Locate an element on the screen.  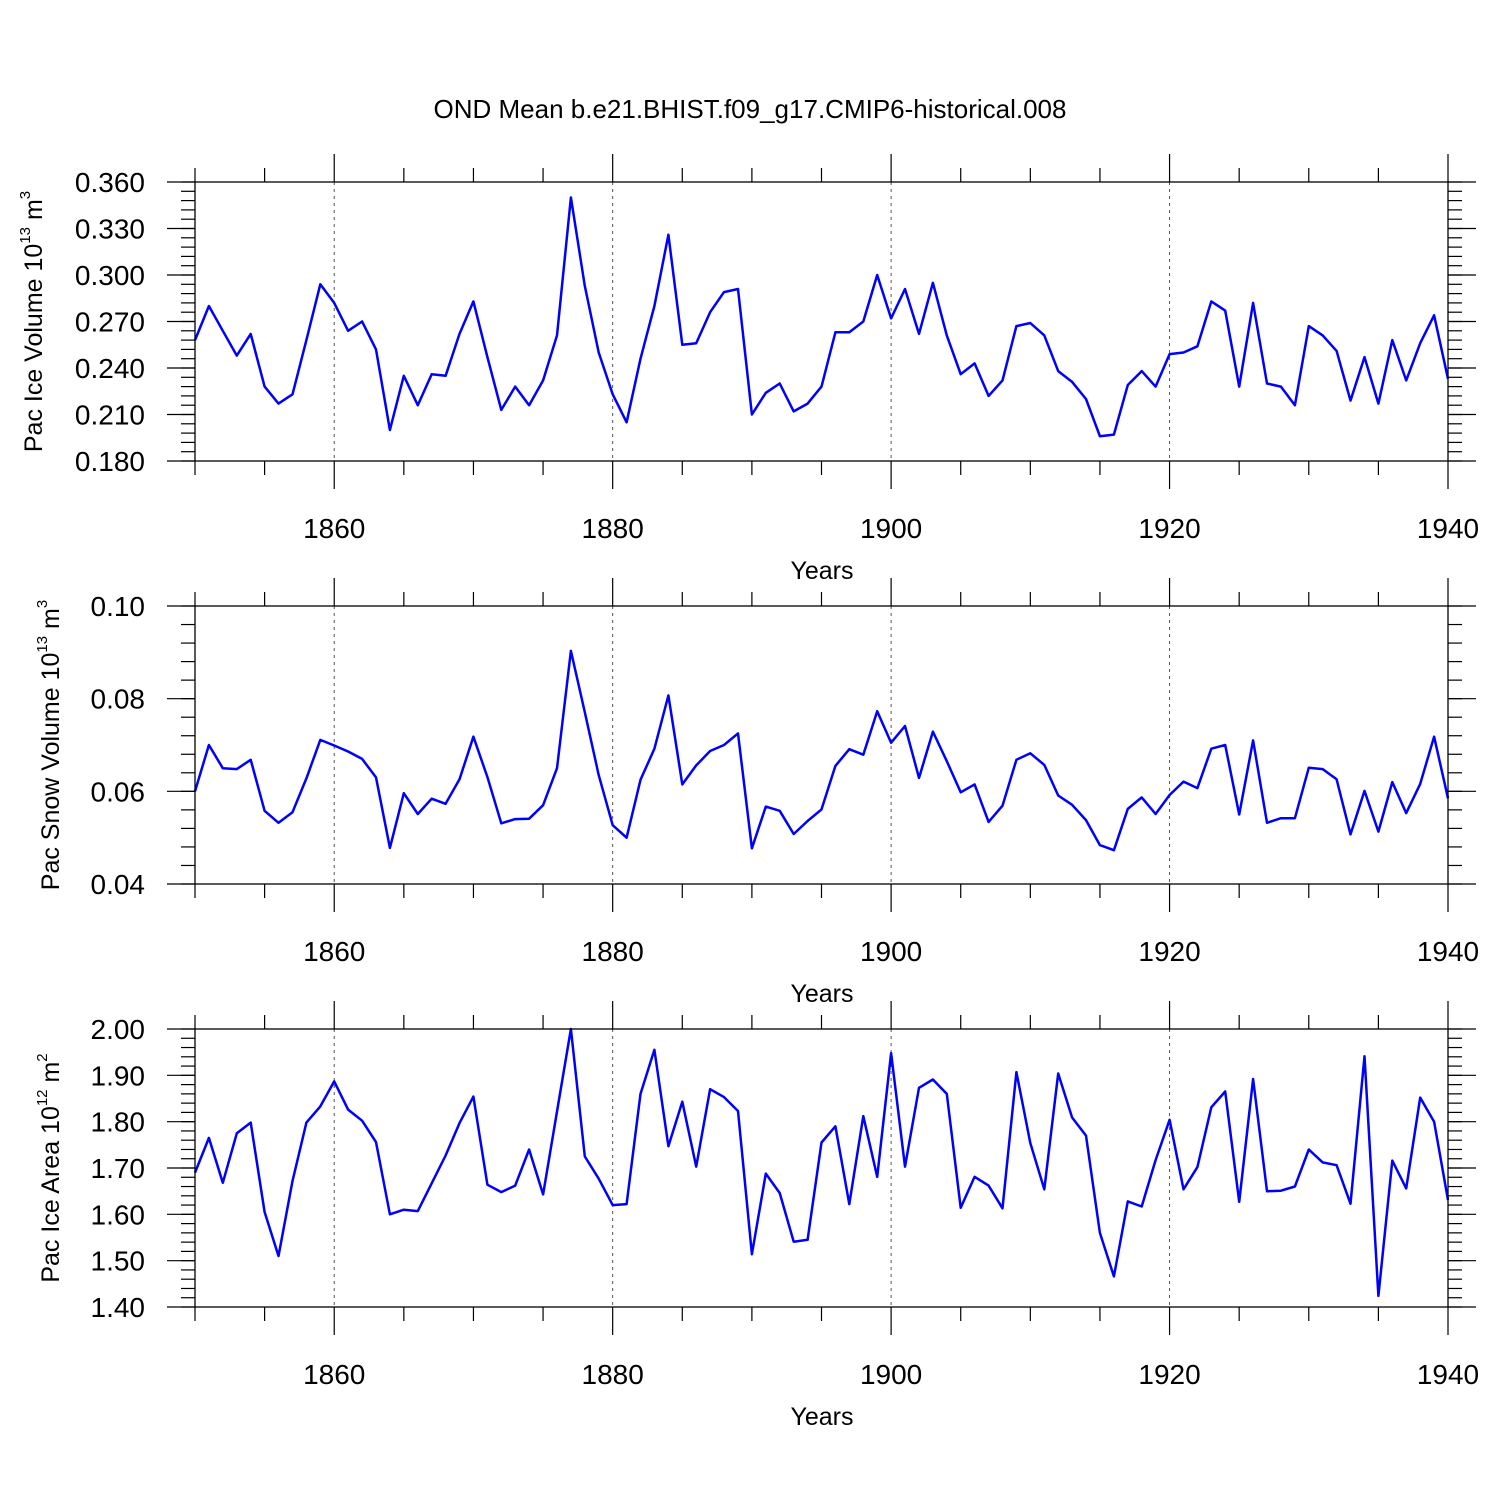
ice-area-x-axis-title: Years is located at coordinates (821, 1417).